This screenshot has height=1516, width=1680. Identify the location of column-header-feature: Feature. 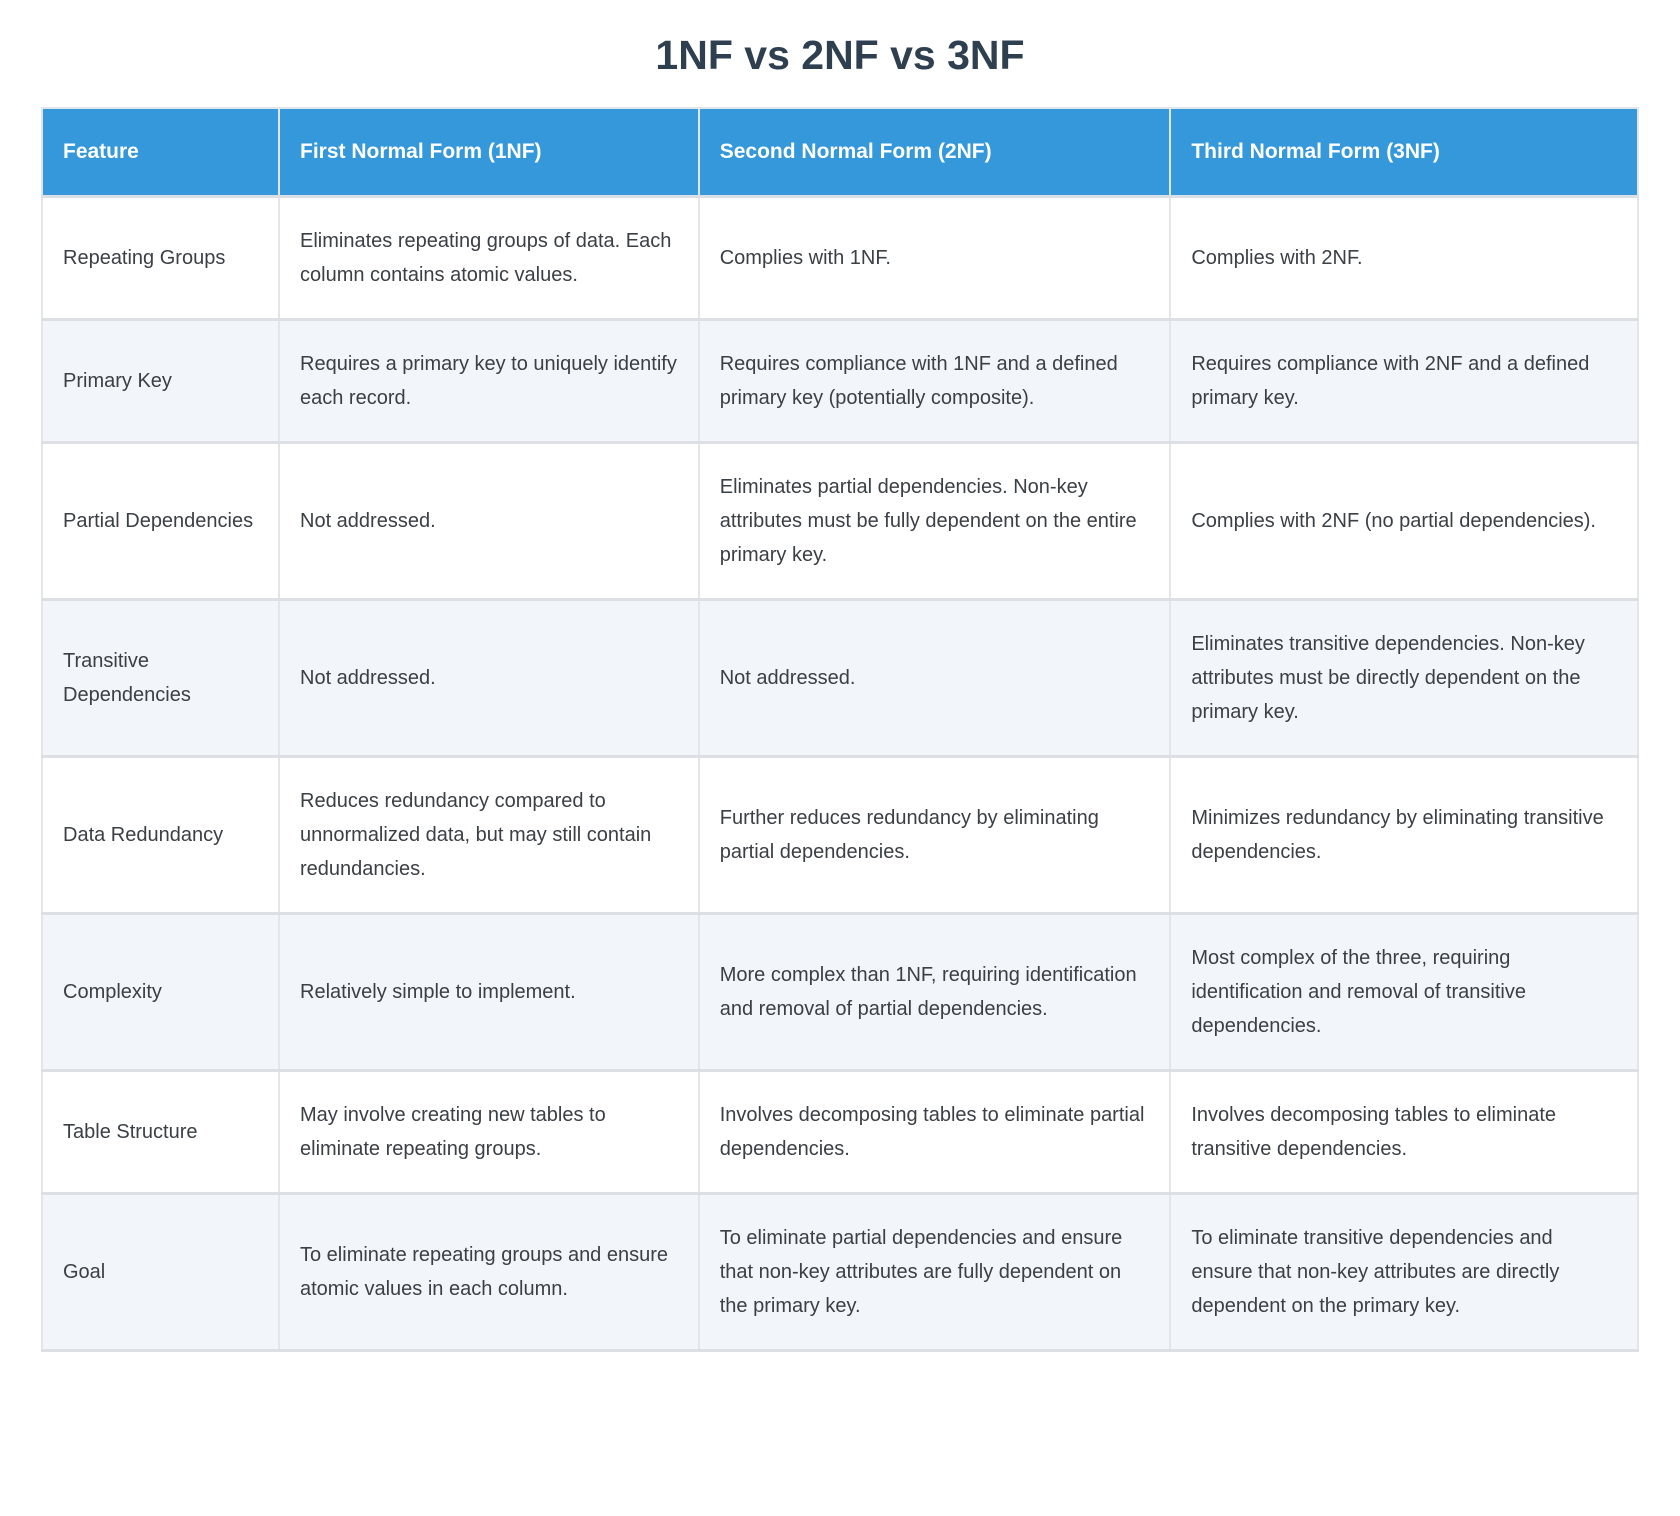
(160, 152).